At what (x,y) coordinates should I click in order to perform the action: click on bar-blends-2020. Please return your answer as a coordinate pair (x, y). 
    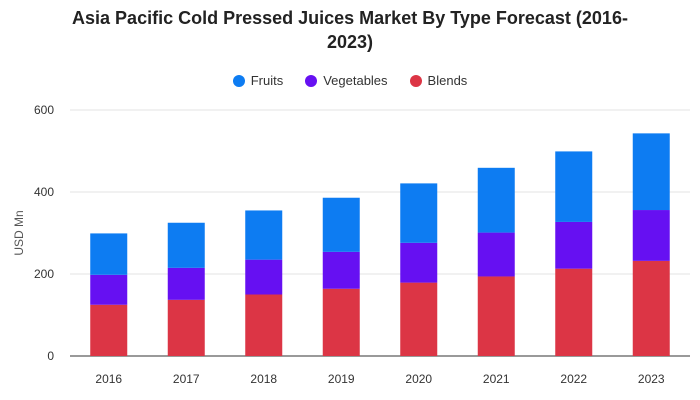
    Looking at the image, I should click on (419, 319).